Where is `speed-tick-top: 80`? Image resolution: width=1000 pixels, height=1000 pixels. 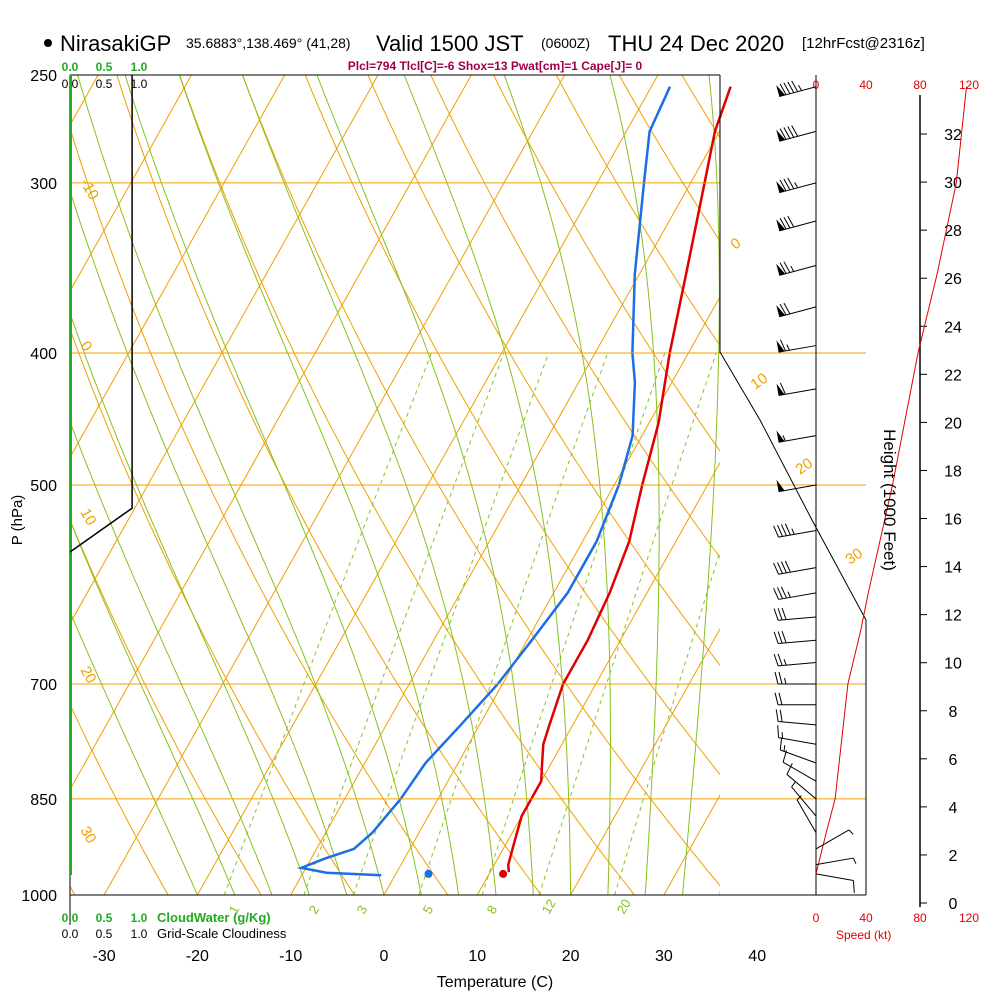
speed-tick-top: 80 is located at coordinates (920, 85).